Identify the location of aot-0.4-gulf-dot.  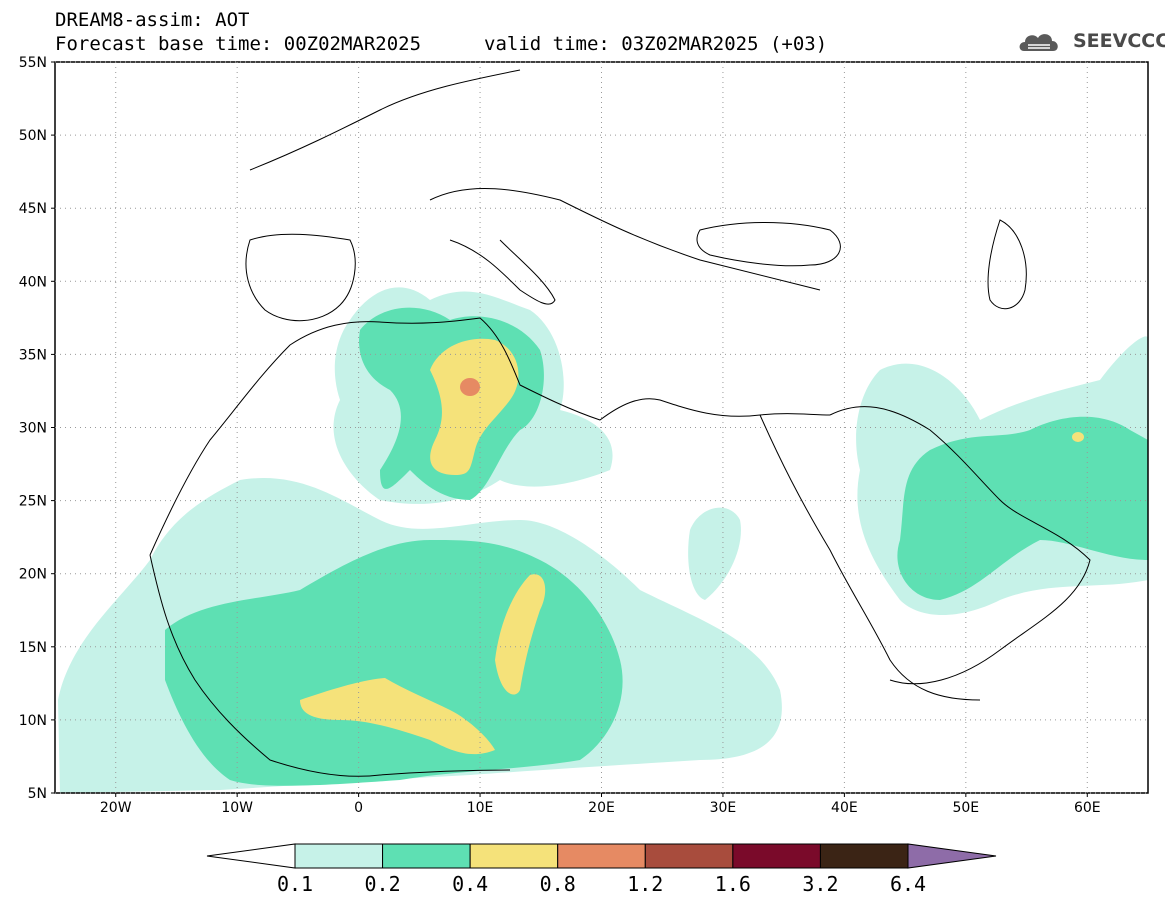
(1078, 437).